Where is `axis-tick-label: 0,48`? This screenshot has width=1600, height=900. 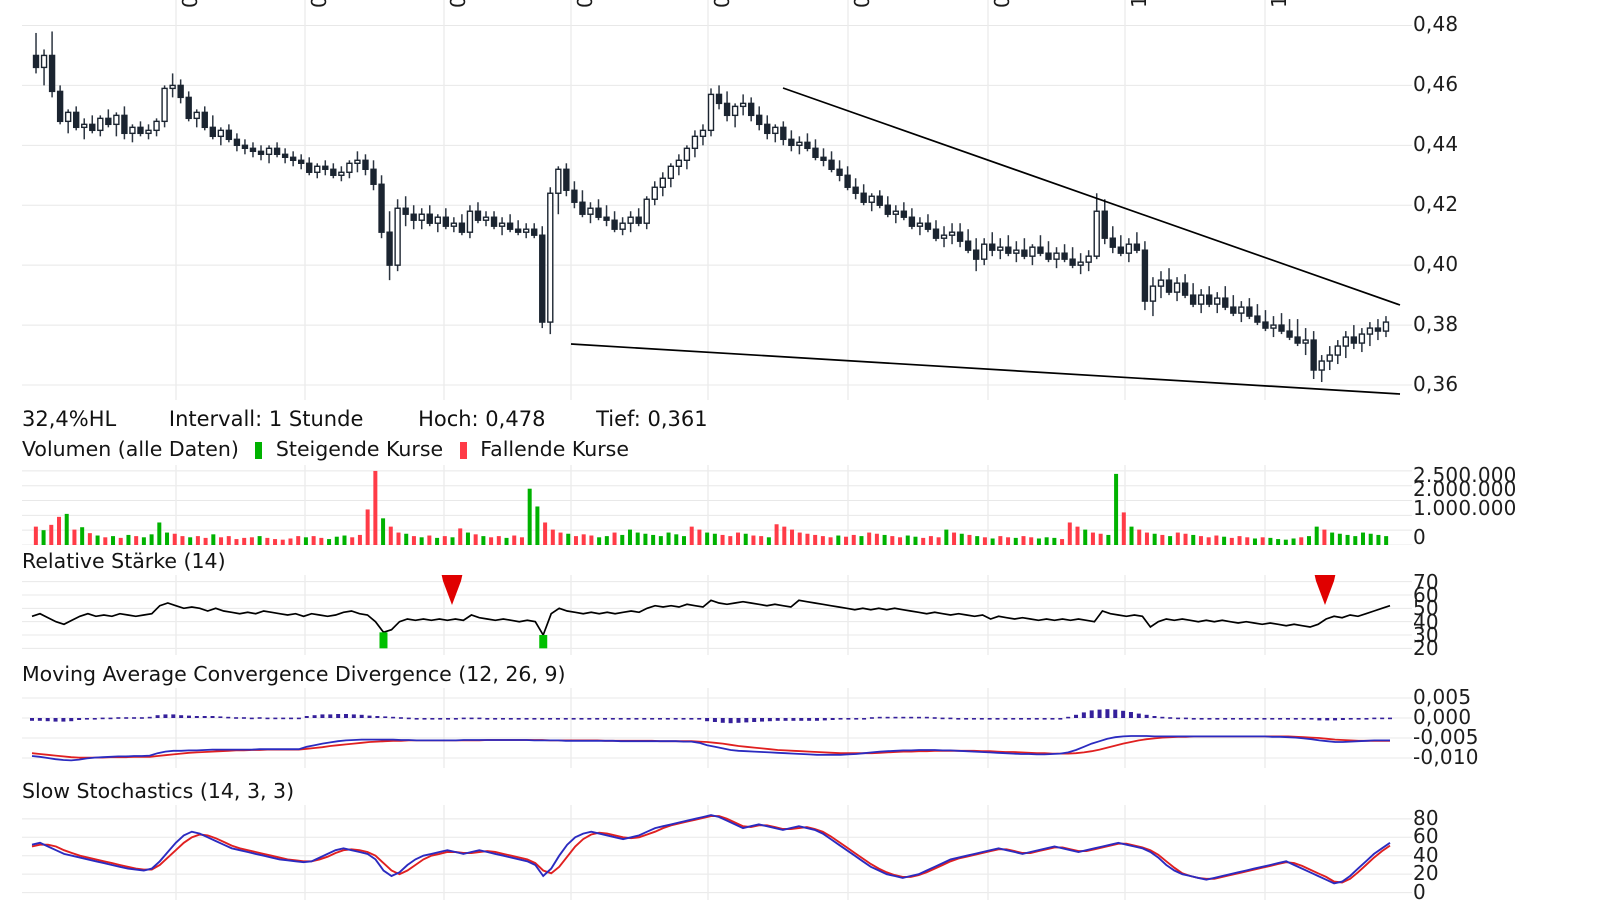
axis-tick-label: 0,48 is located at coordinates (1436, 24).